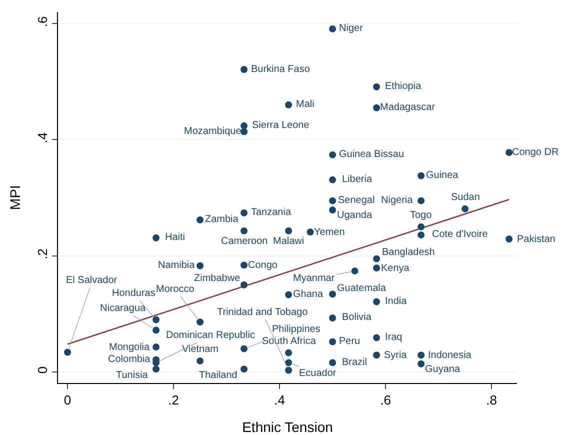  What do you see at coordinates (408, 252) in the screenshot?
I see `data-label: Bangladesh` at bounding box center [408, 252].